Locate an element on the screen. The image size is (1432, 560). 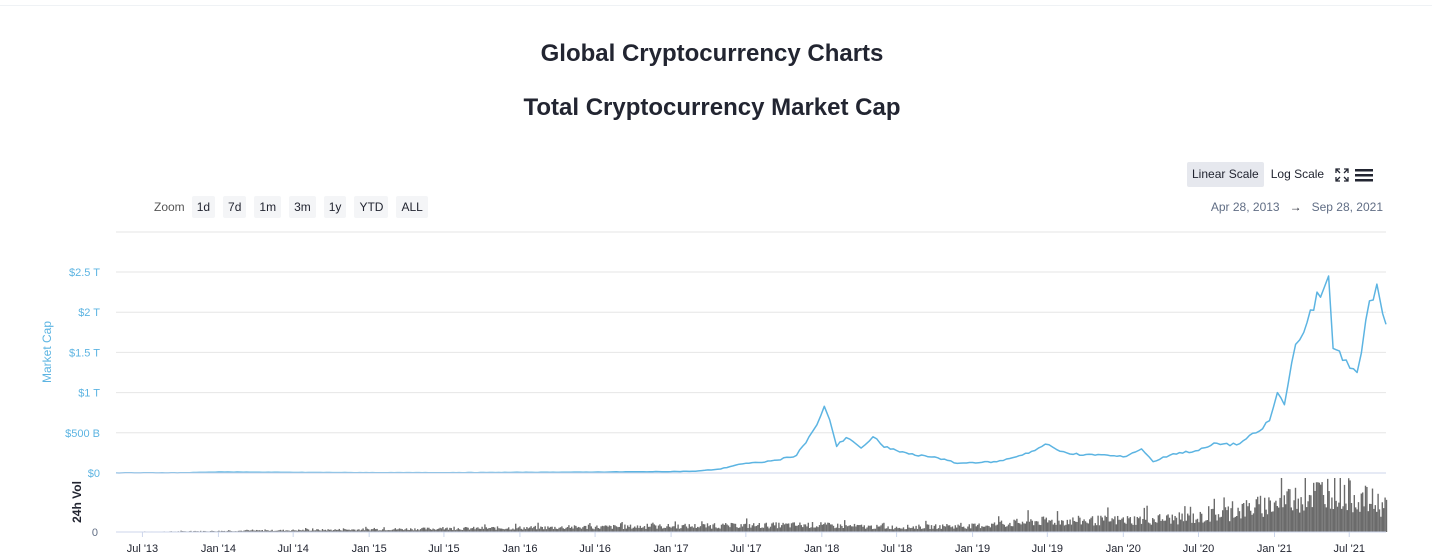
zoom-1y-button: 1y is located at coordinates (335, 207).